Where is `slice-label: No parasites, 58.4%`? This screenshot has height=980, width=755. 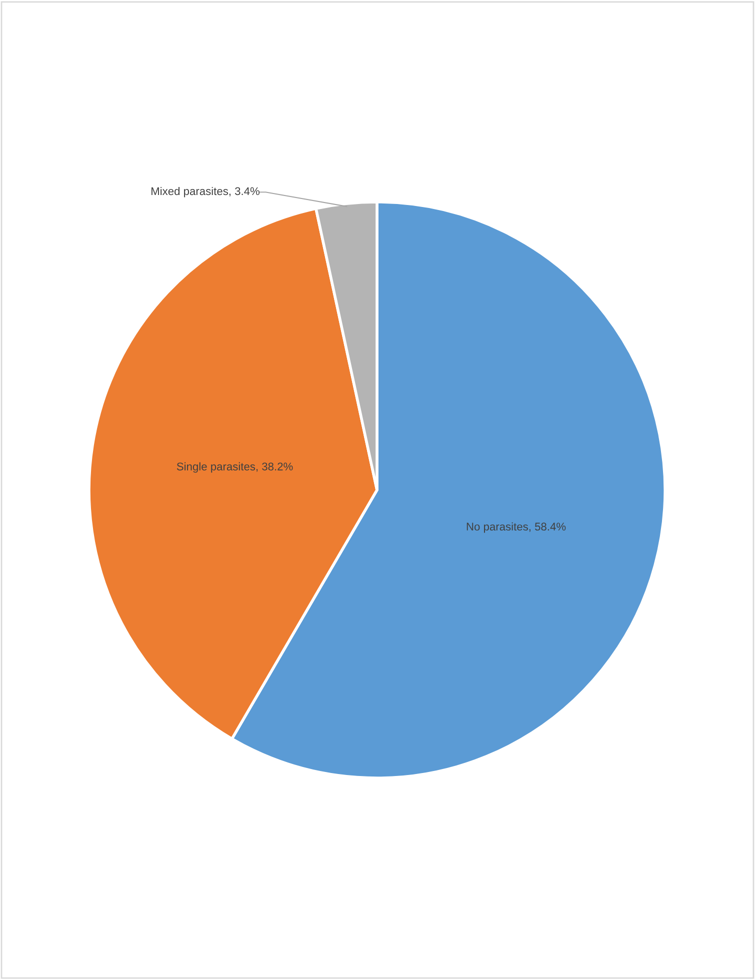 slice-label: No parasites, 58.4% is located at coordinates (516, 527).